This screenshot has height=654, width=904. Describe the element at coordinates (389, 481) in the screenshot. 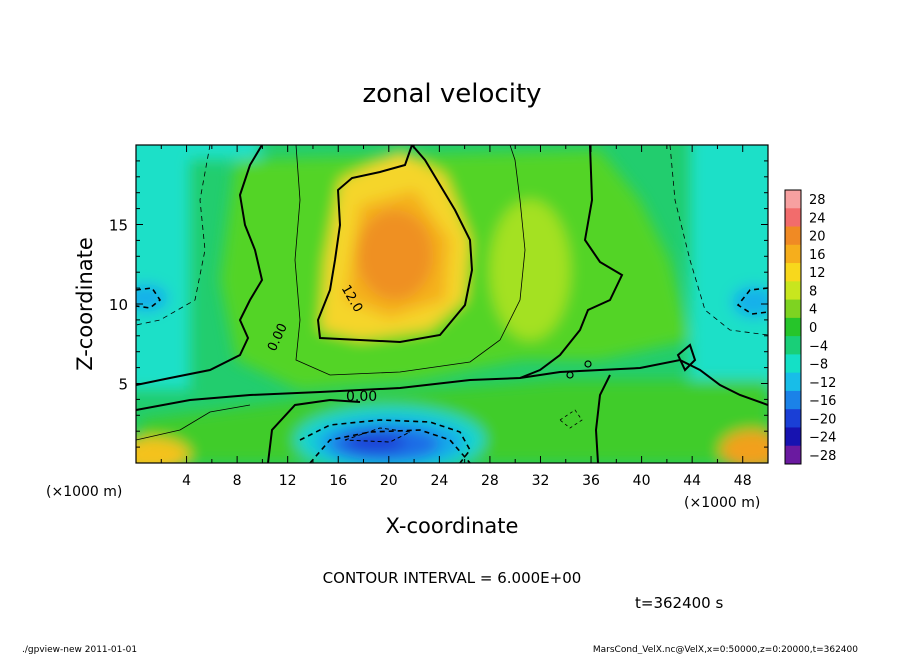

I see `x-tick-label: 20` at that location.